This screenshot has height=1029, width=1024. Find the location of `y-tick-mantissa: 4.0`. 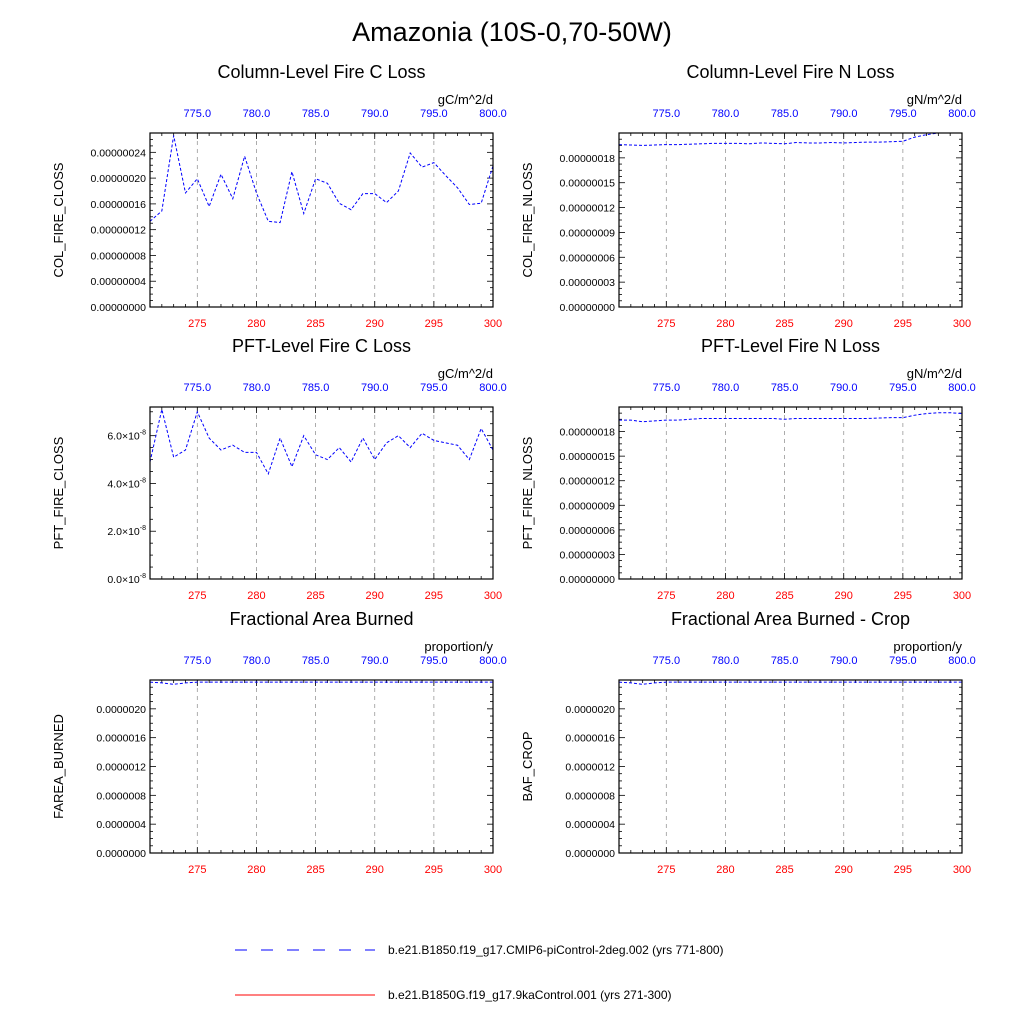

y-tick-mantissa: 4.0 is located at coordinates (114, 484).